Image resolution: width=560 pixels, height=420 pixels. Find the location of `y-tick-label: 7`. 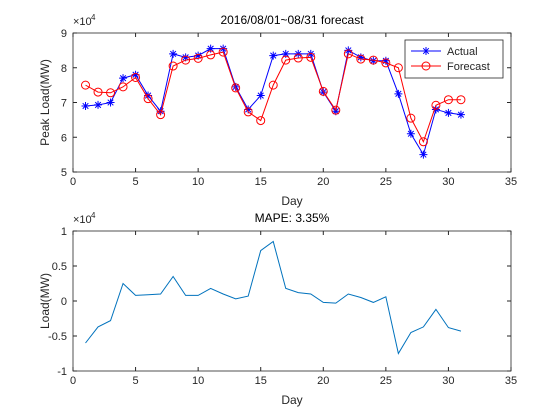

y-tick-label: 7 is located at coordinates (64, 104).